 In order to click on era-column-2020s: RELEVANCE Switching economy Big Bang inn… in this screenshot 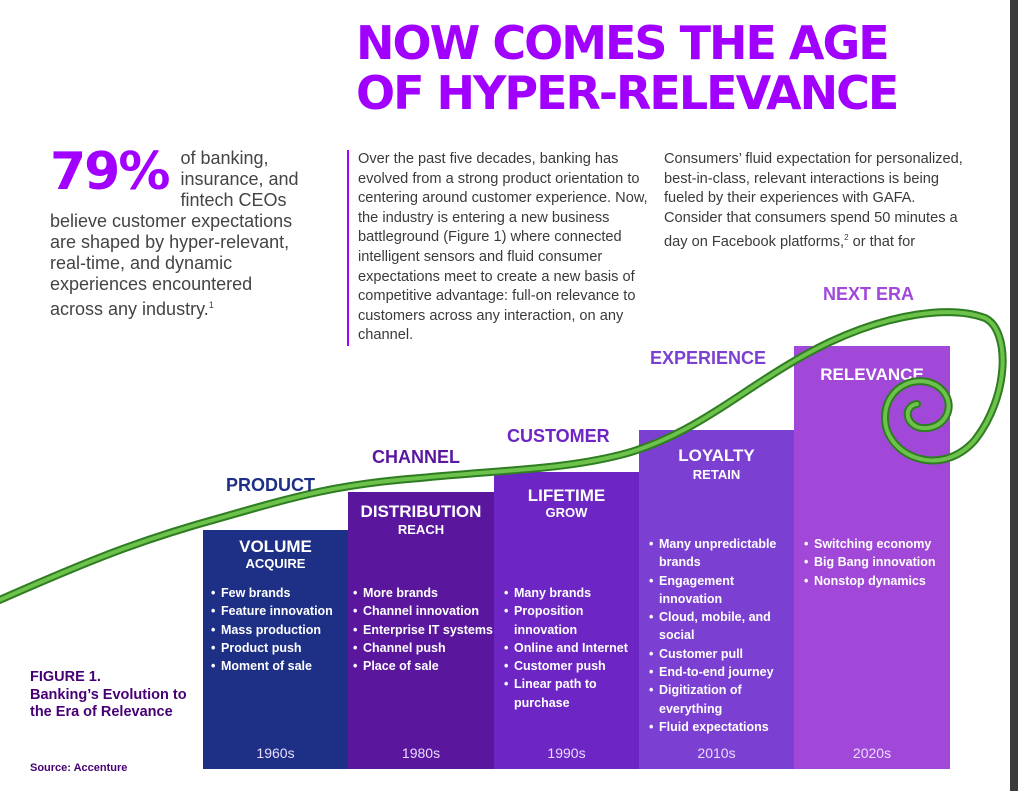, I will do `click(872, 557)`.